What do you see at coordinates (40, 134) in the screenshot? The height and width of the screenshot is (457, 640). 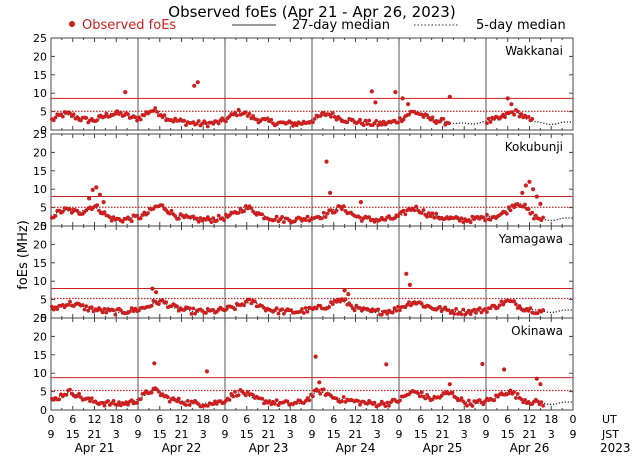 I see `y-tick-label: 25` at bounding box center [40, 134].